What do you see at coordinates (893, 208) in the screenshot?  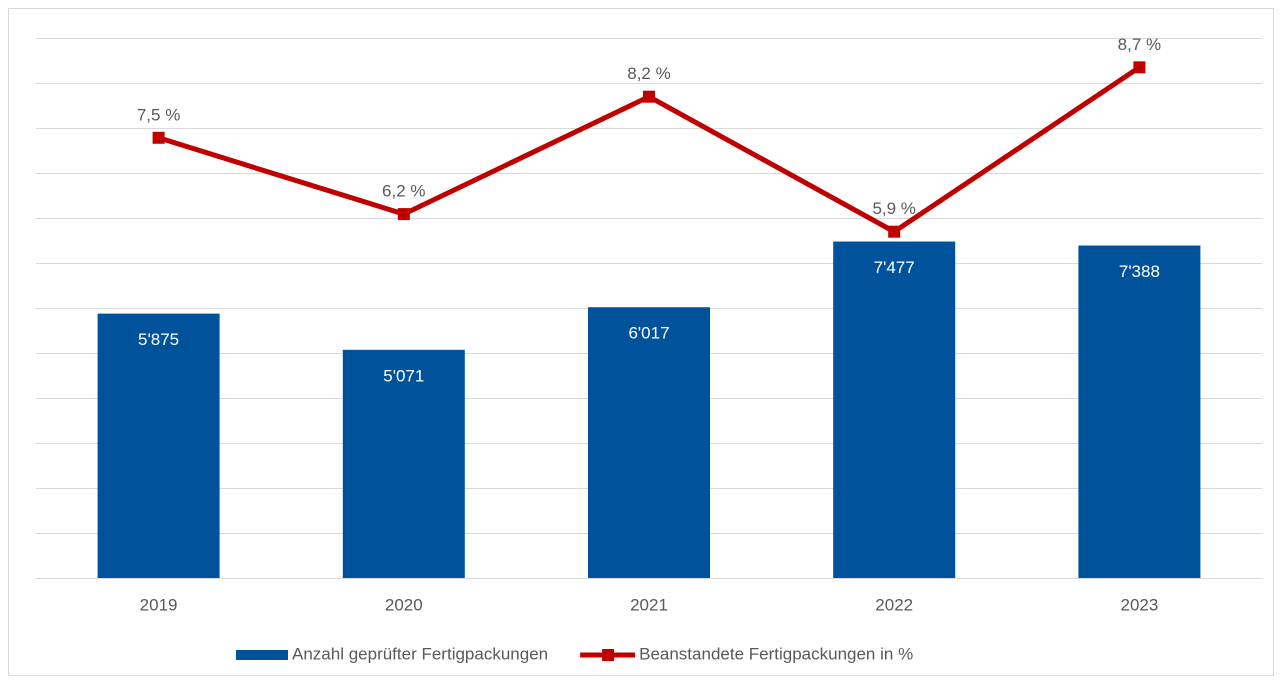 I see `line-value-label: 5,9 %` at bounding box center [893, 208].